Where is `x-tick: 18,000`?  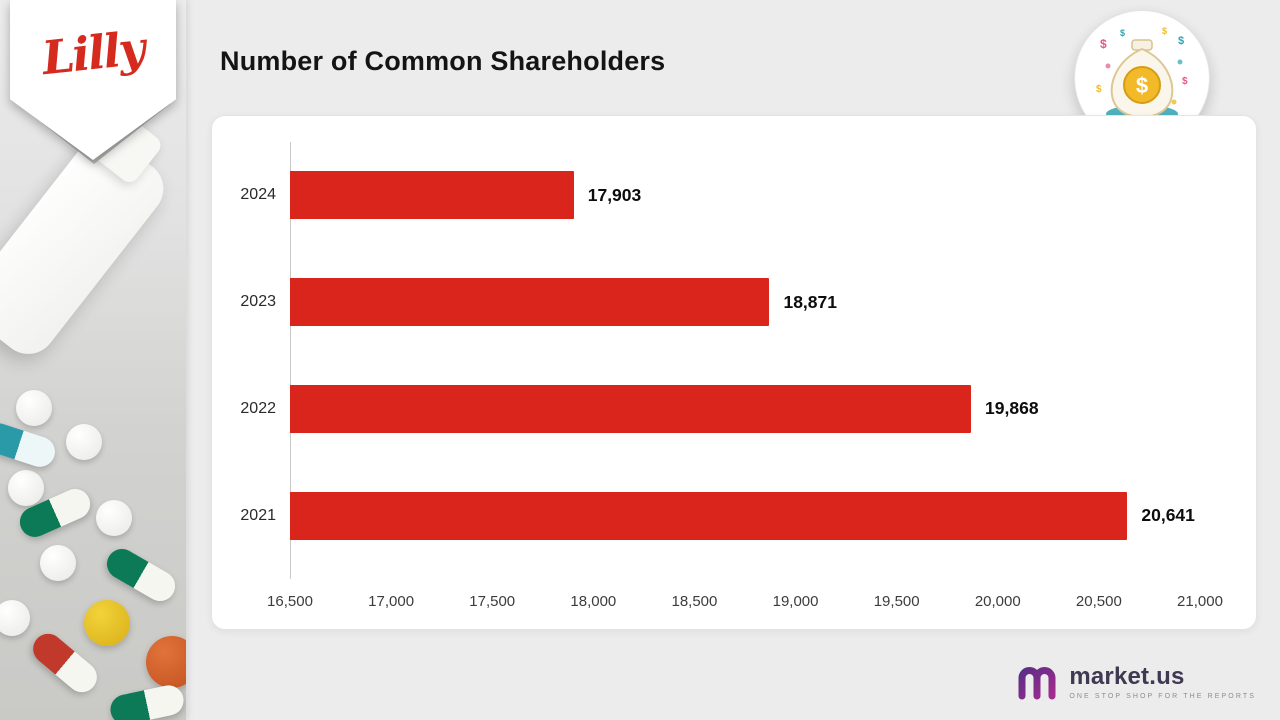
x-tick: 18,000 is located at coordinates (593, 601).